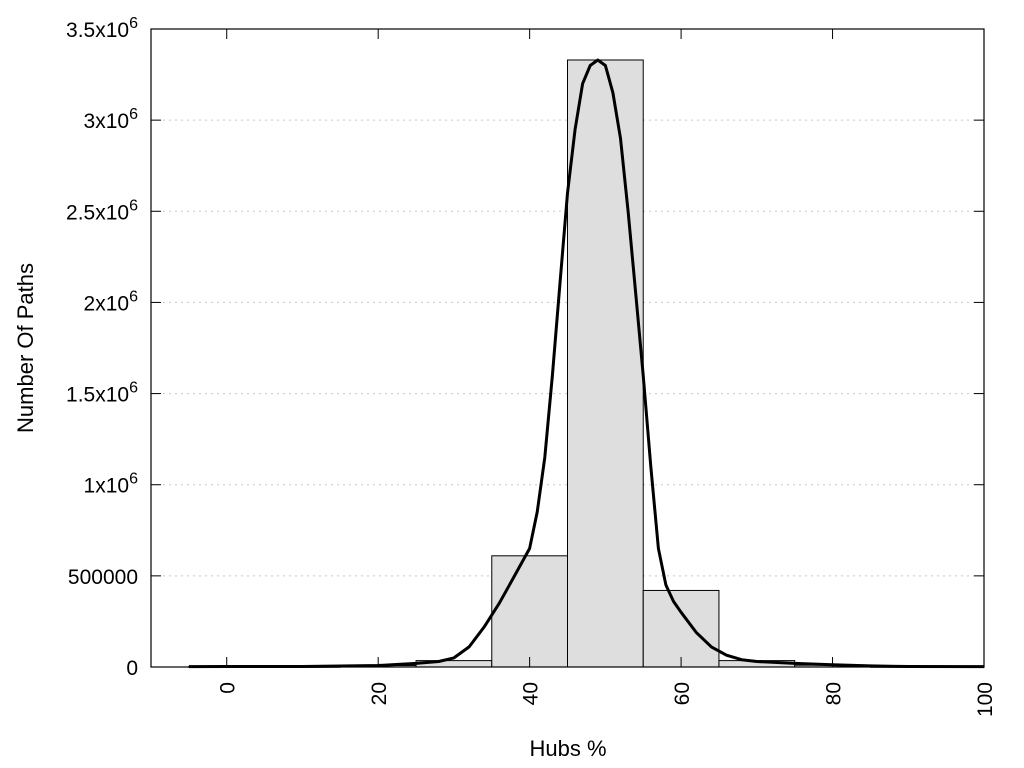 Image resolution: width=1024 pixels, height=768 pixels. Describe the element at coordinates (379, 693) in the screenshot. I see `x-tick-label-1: 20` at that location.